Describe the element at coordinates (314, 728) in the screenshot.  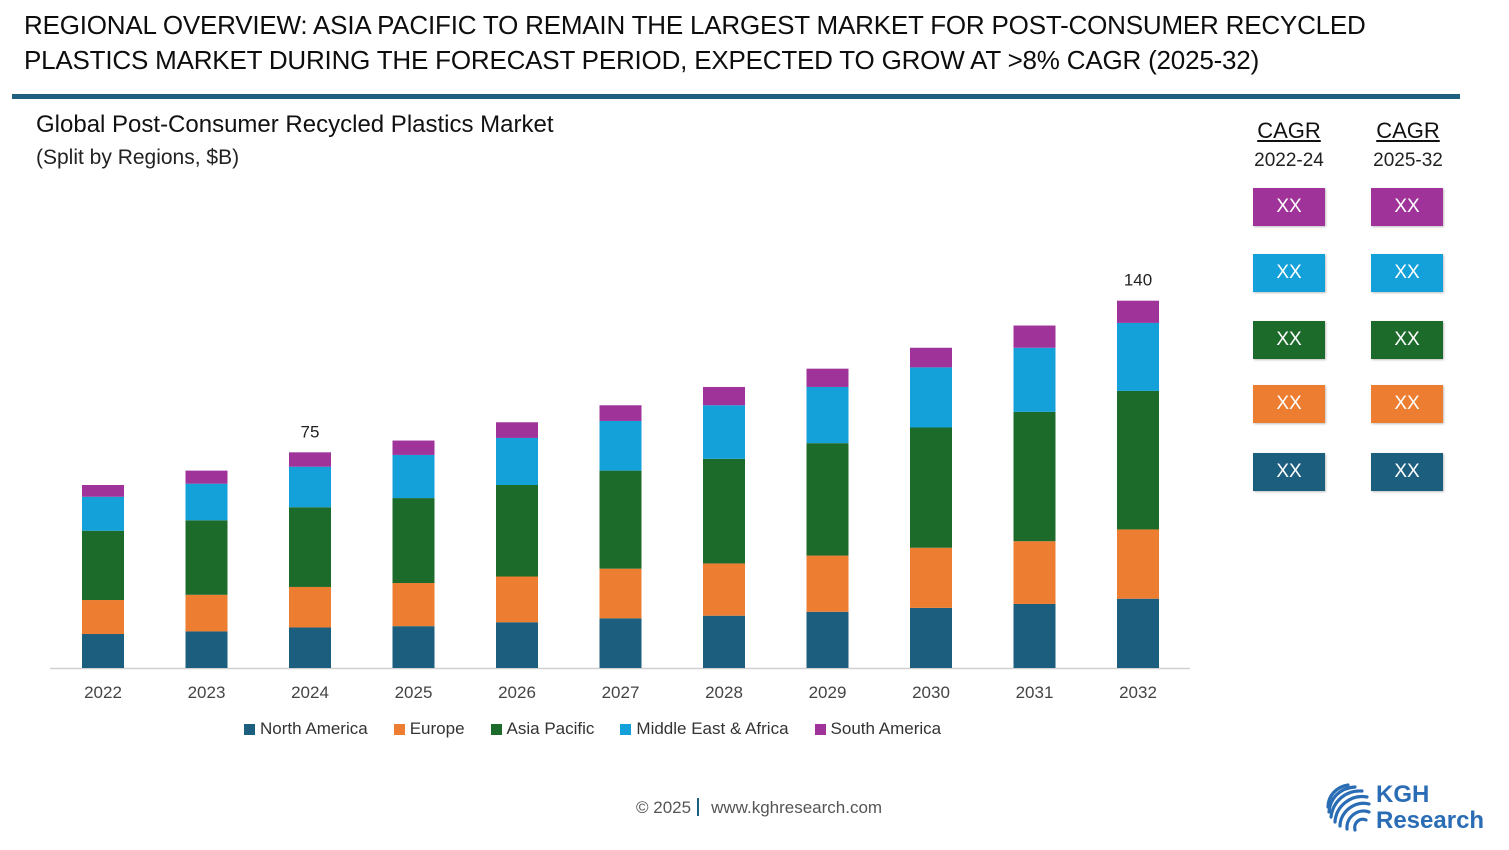
I see `legend-label: North America` at that location.